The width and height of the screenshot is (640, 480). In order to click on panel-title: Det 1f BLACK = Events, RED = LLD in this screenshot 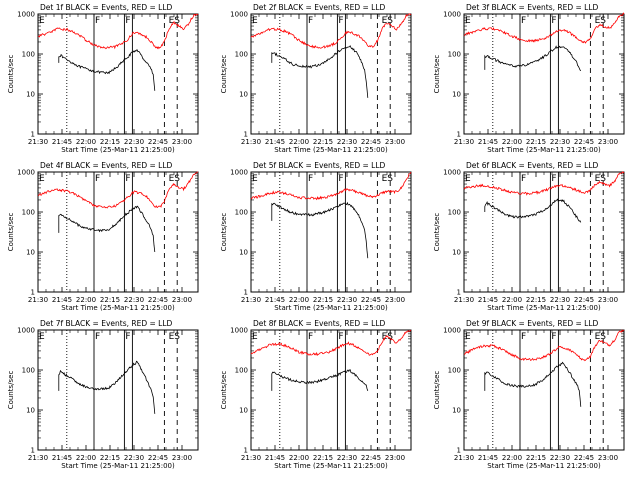, I will do `click(106, 7)`.